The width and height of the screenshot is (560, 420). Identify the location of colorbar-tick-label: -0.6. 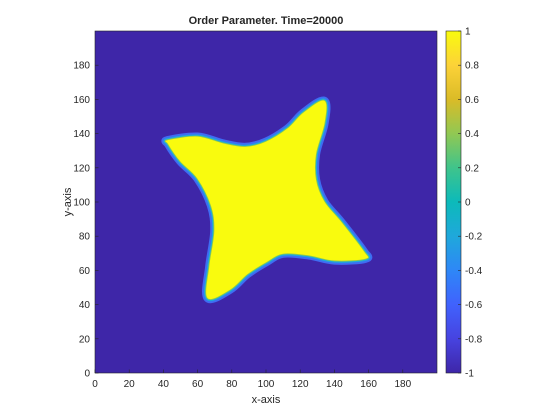
(474, 305).